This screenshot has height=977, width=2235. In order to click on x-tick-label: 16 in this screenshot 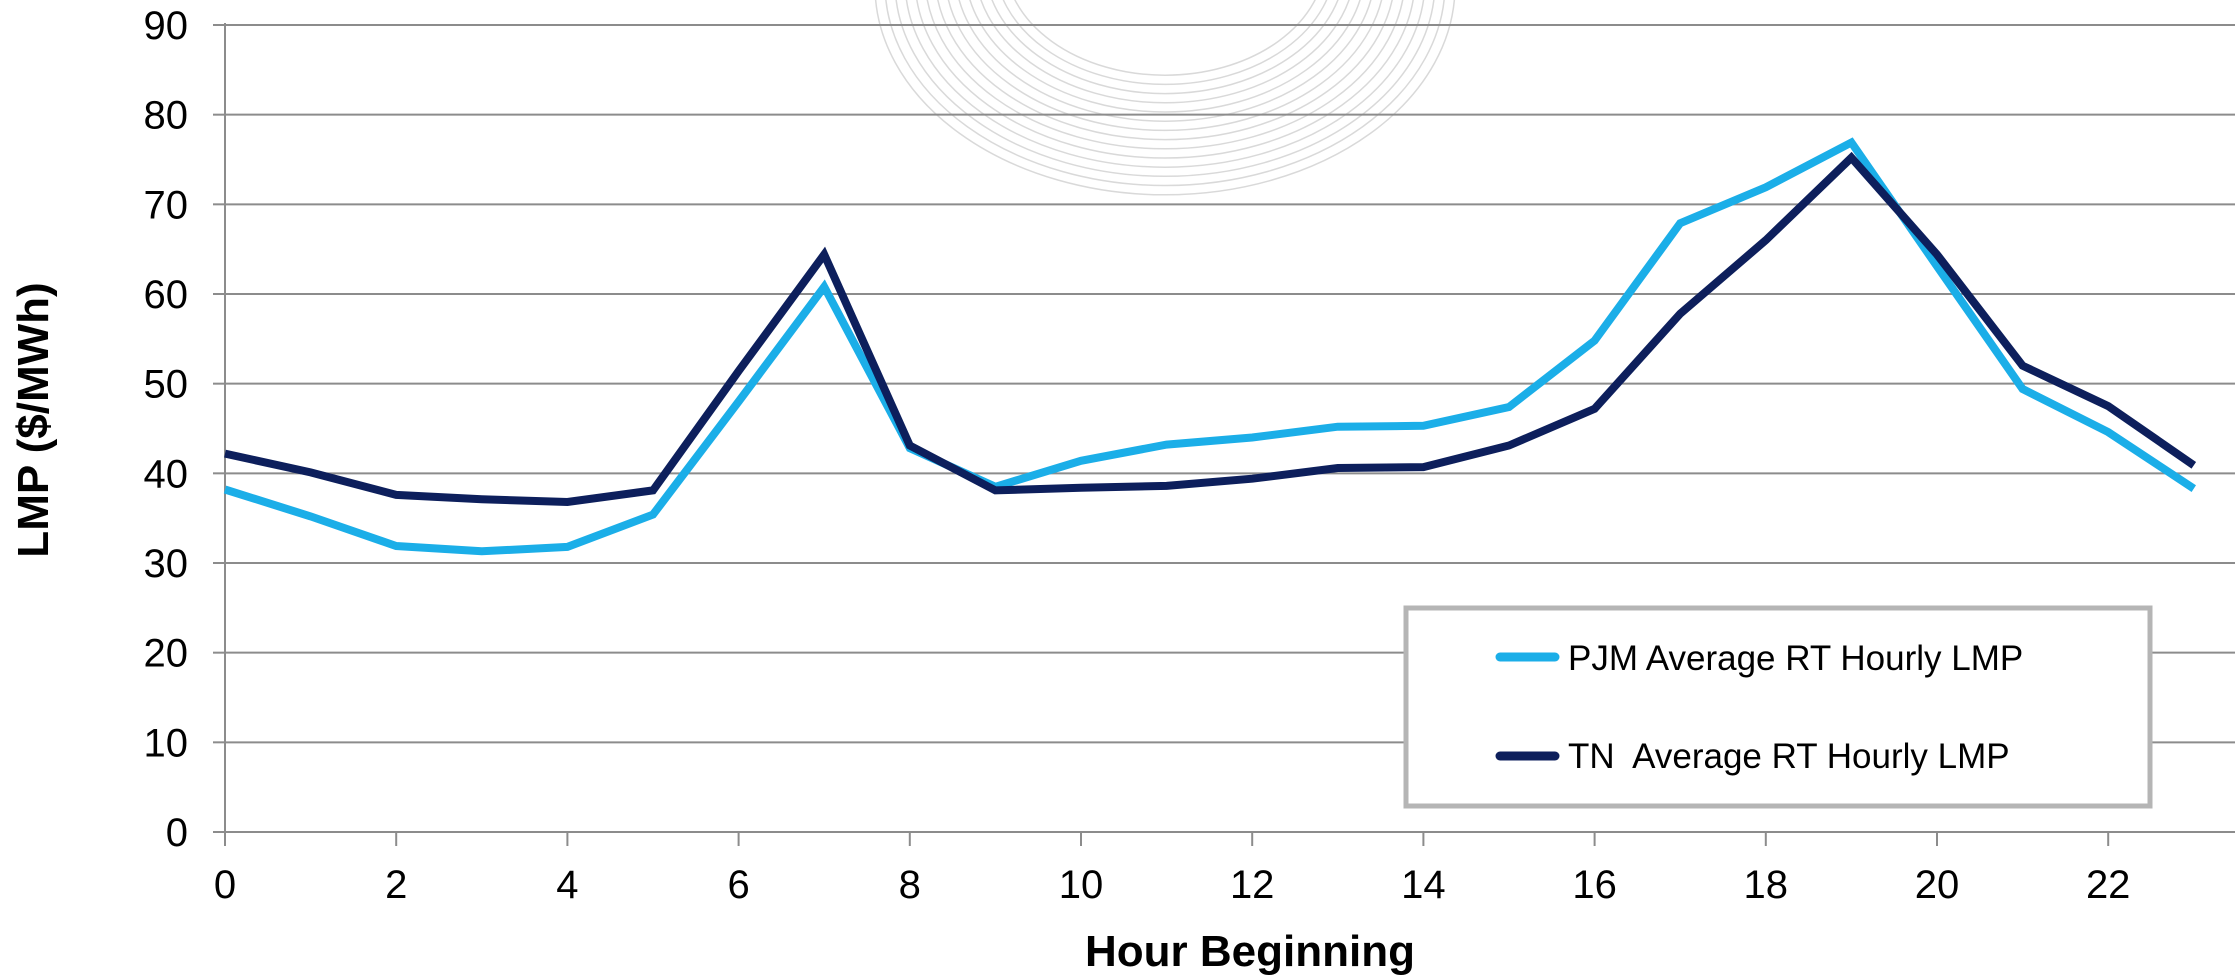, I will do `click(1594, 885)`.